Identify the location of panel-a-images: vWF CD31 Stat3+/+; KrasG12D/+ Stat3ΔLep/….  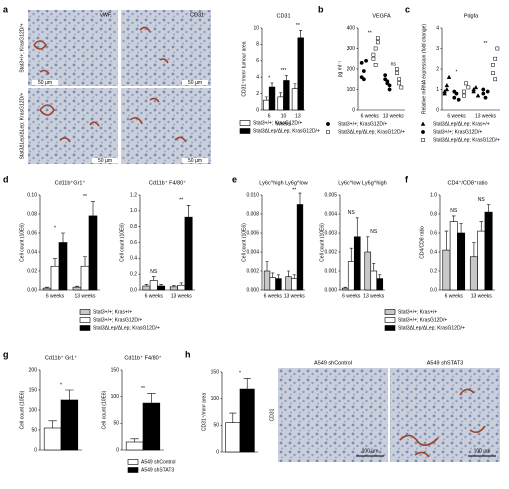
(115, 87).